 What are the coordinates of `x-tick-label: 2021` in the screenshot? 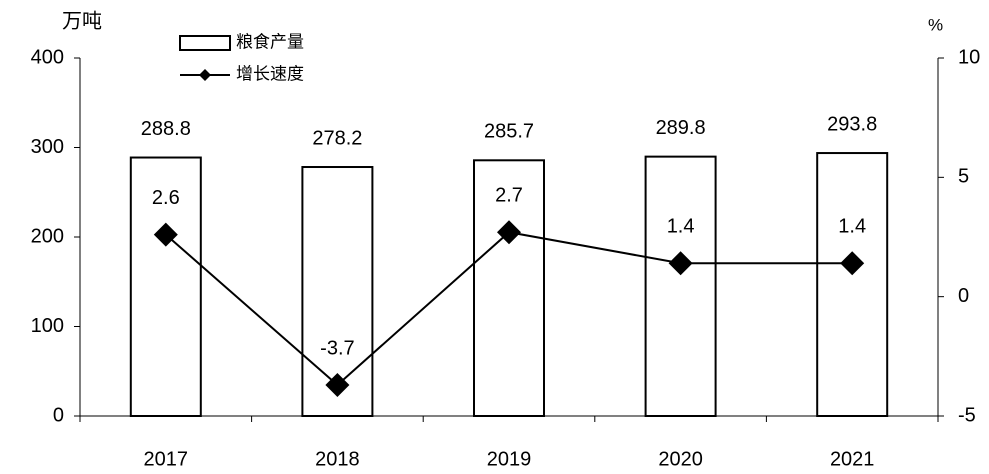 It's located at (852, 459).